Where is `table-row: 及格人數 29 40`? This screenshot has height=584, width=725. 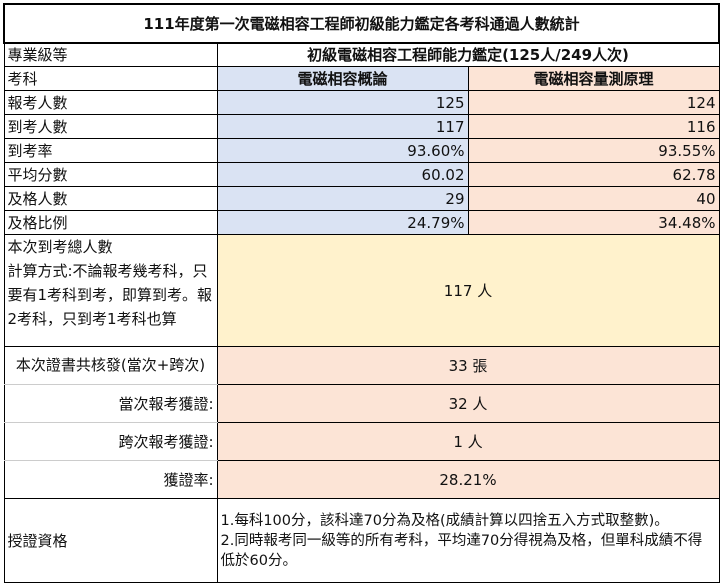
table-row: 及格人數 29 40 is located at coordinates (361, 198).